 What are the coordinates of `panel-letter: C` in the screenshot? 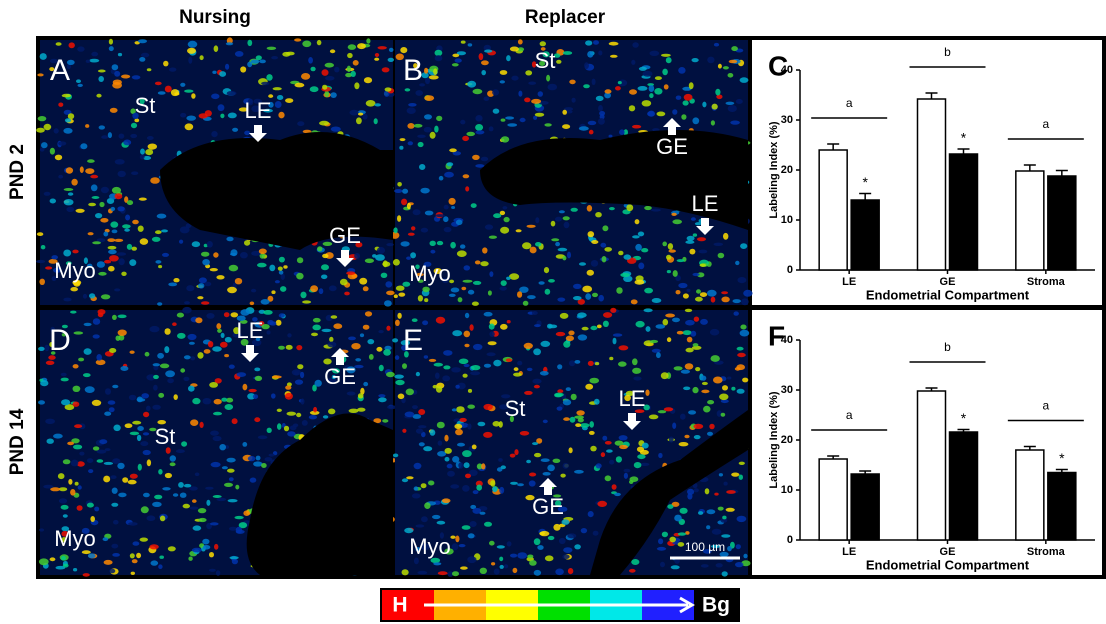 It's located at (778, 65).